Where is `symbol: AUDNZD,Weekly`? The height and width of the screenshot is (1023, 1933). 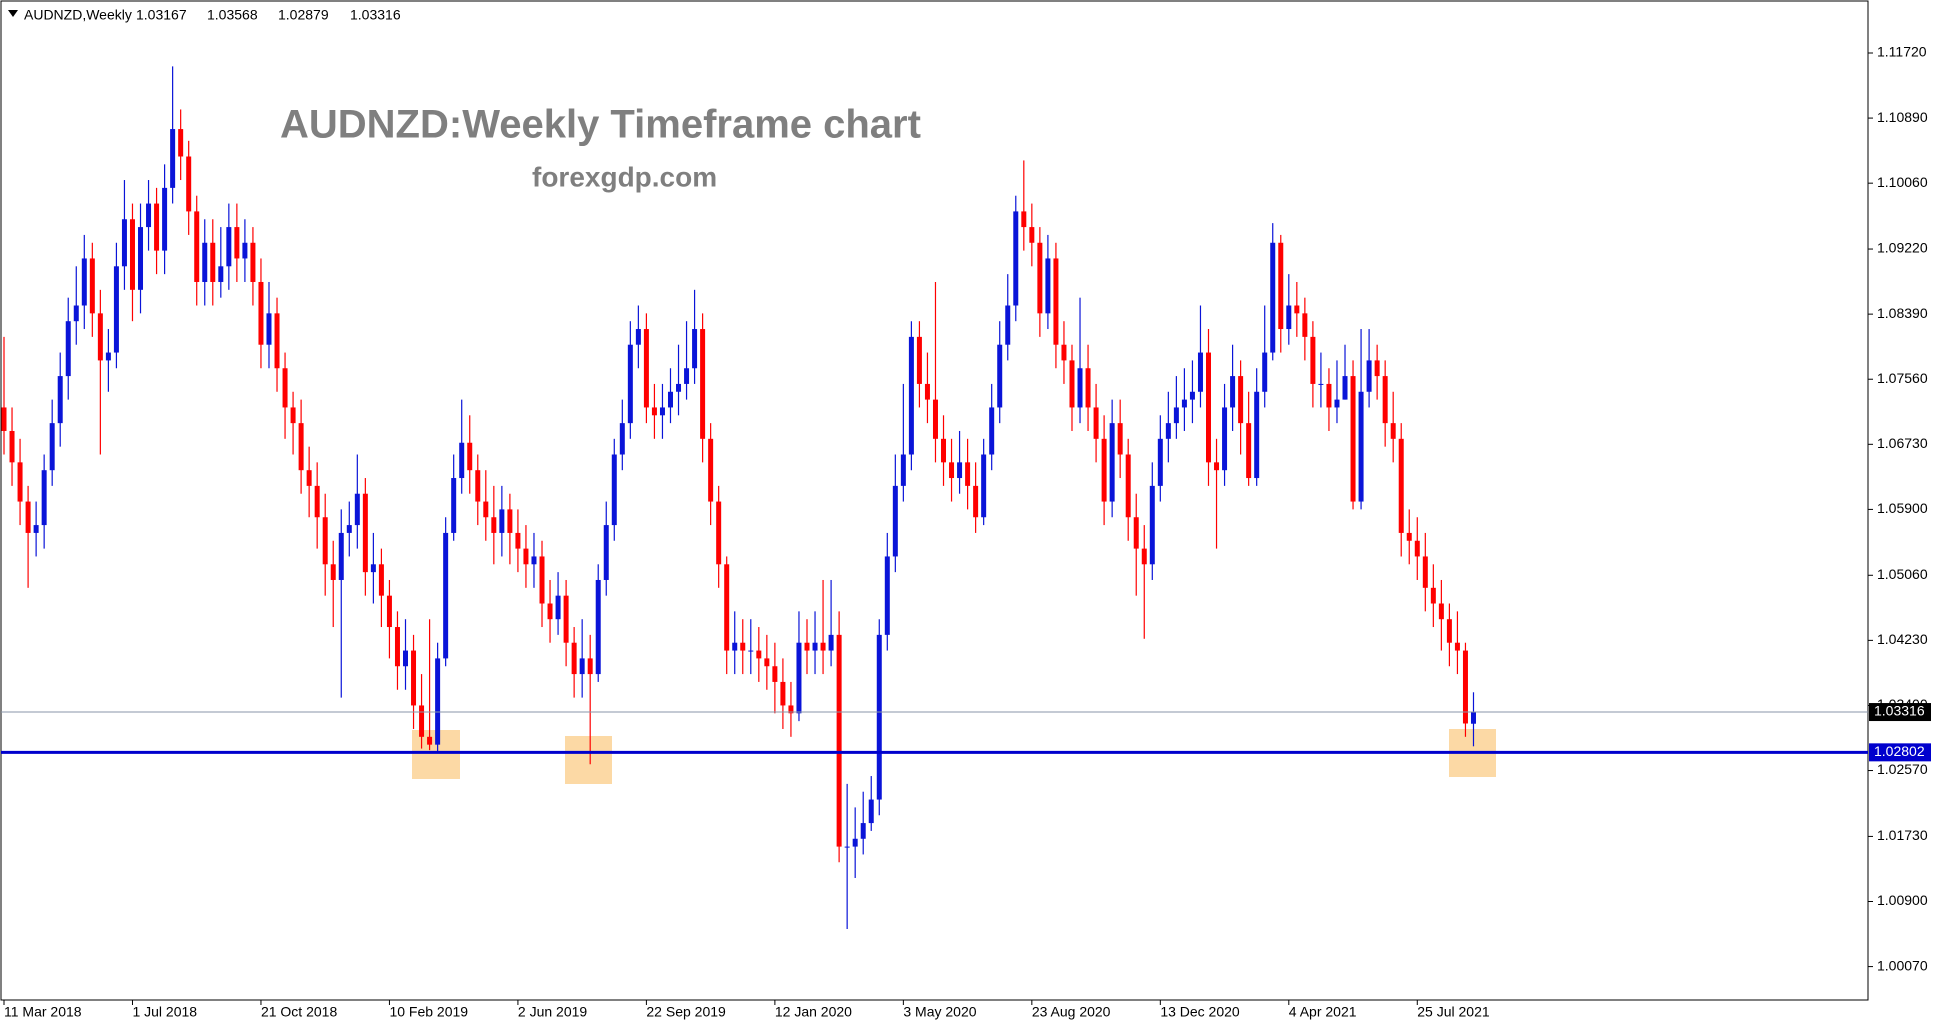
symbol: AUDNZD,Weekly is located at coordinates (78, 15).